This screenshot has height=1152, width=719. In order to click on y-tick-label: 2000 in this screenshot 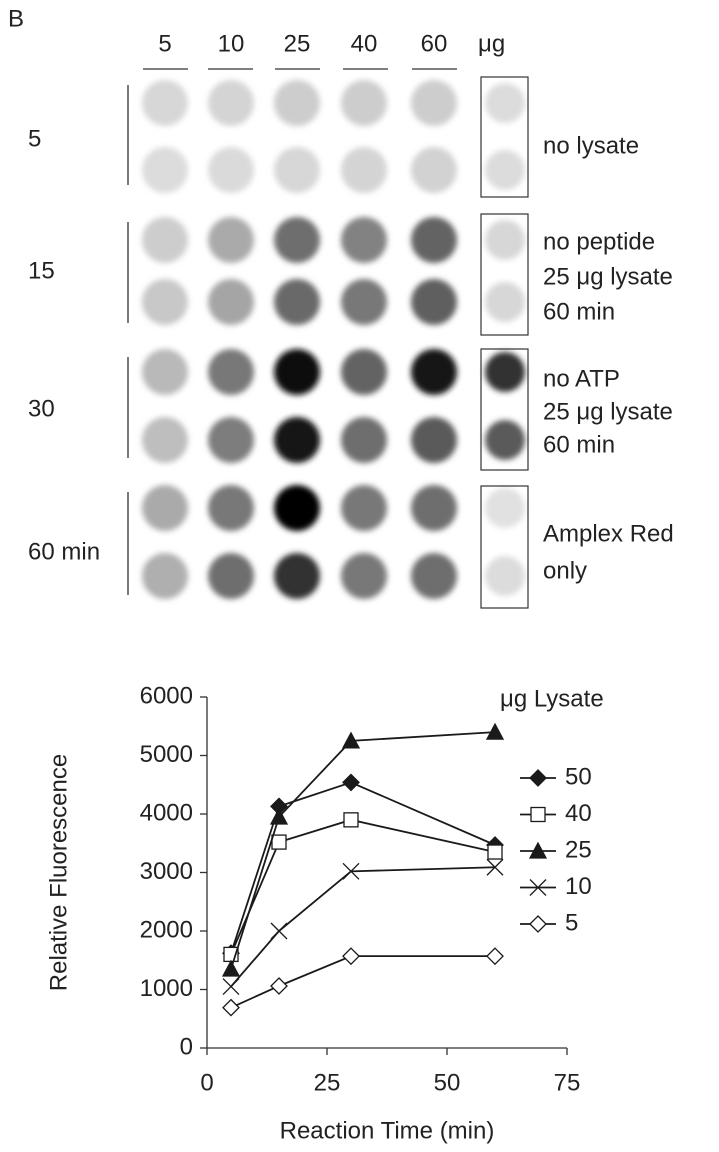, I will do `click(166, 929)`.